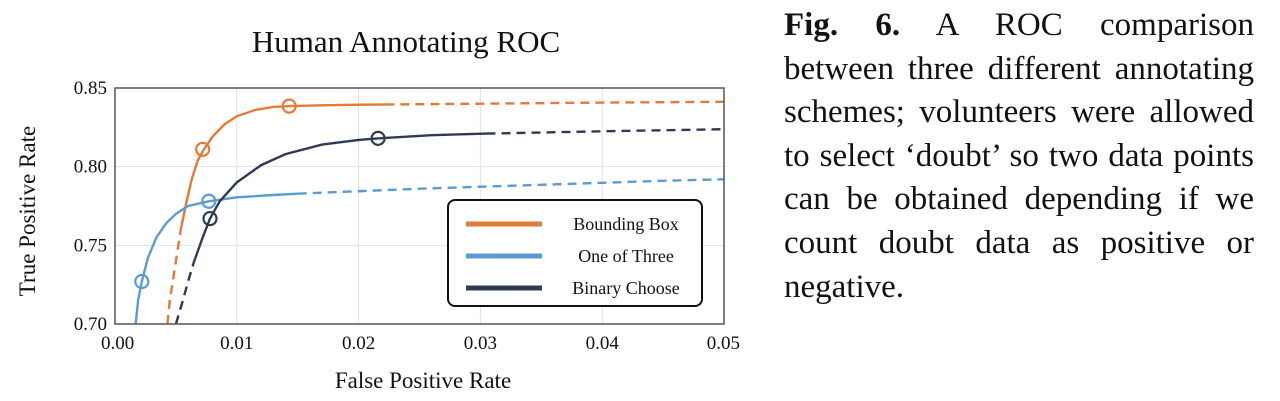 The width and height of the screenshot is (1280, 401). I want to click on x-tick-label: 0.01, so click(236, 343).